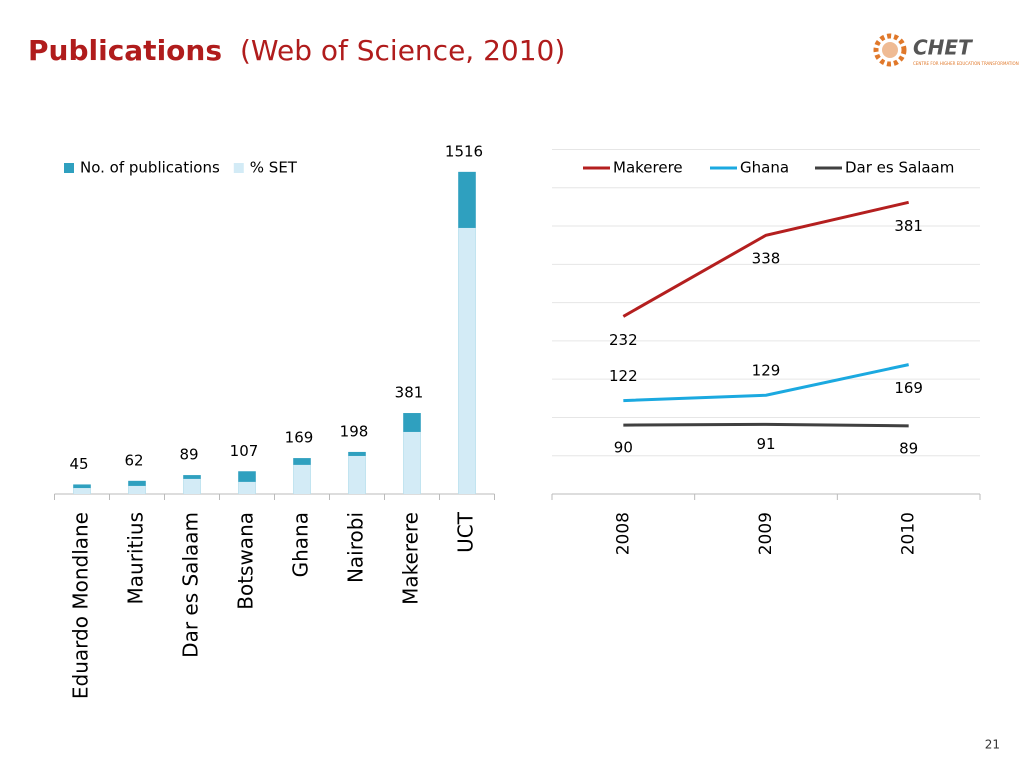 Image resolution: width=1024 pixels, height=768 pixels. I want to click on x-tick-label: UCT, so click(466, 532).